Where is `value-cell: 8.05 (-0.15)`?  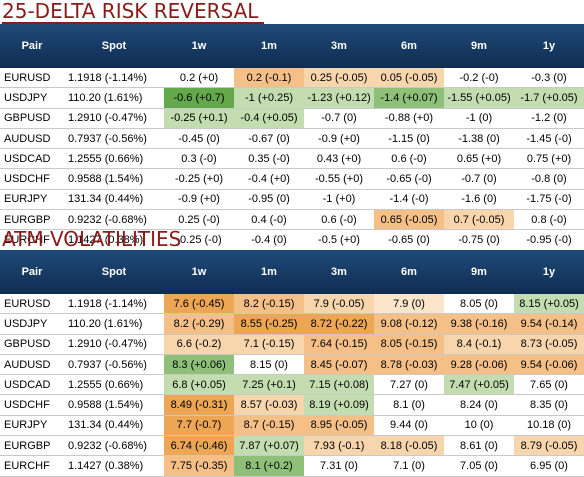
value-cell: 8.05 (-0.15) is located at coordinates (409, 344).